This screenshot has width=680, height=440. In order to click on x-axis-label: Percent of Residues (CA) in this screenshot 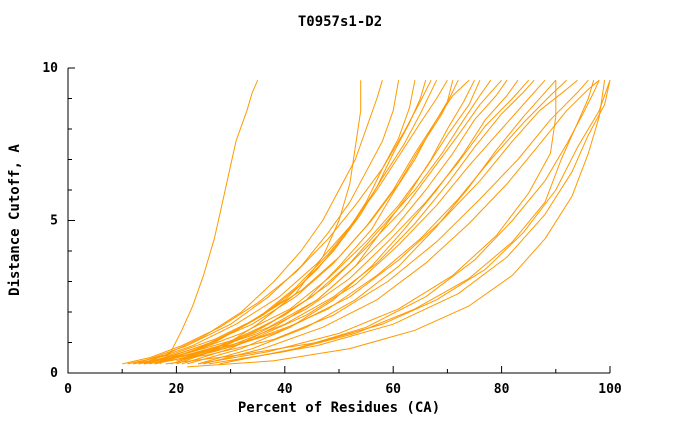, I will do `click(339, 408)`.